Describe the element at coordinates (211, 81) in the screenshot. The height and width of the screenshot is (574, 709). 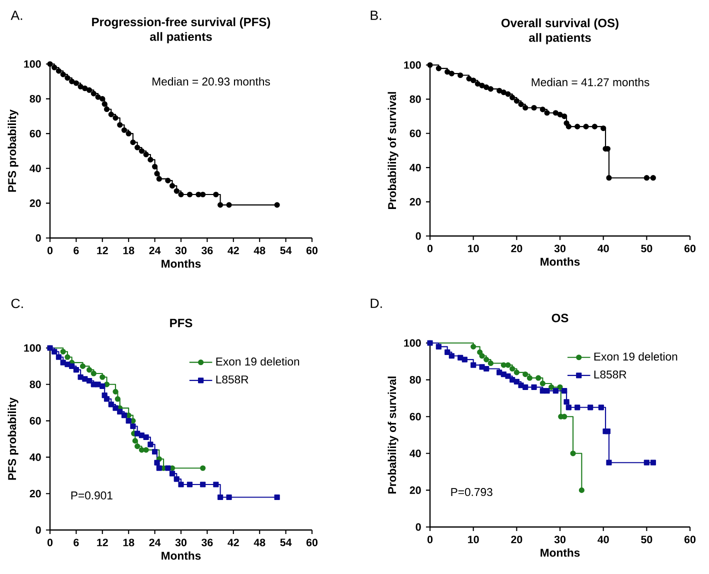
I see `annotation: Median = 20.93 months` at that location.